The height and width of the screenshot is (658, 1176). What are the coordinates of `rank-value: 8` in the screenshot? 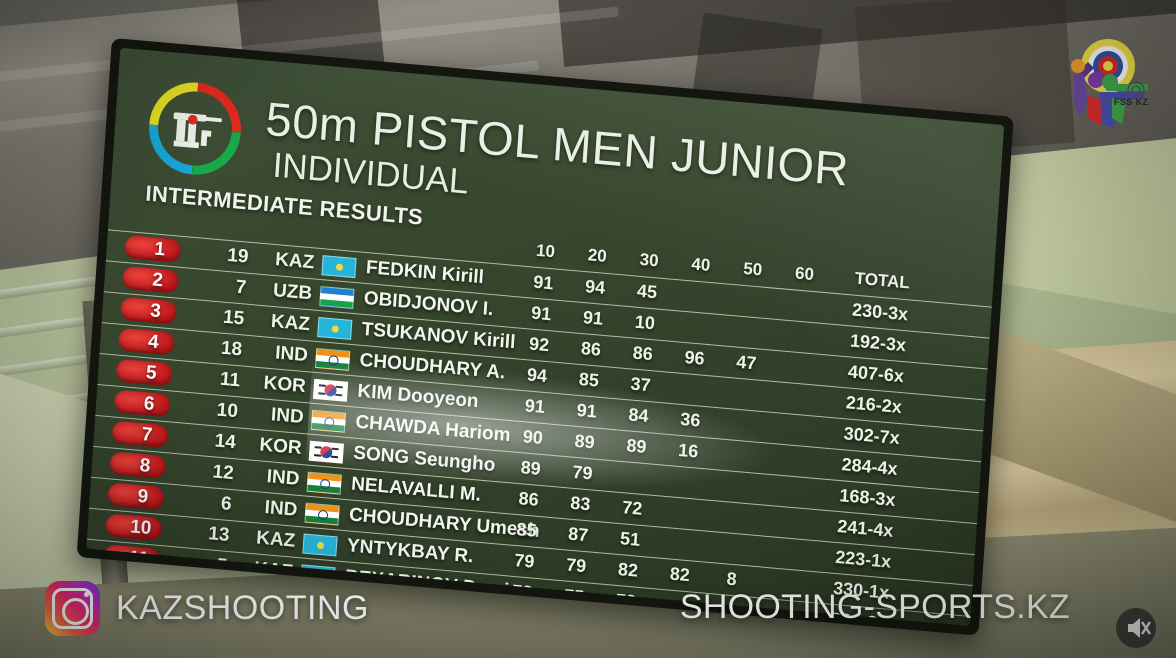 It's located at (144, 465).